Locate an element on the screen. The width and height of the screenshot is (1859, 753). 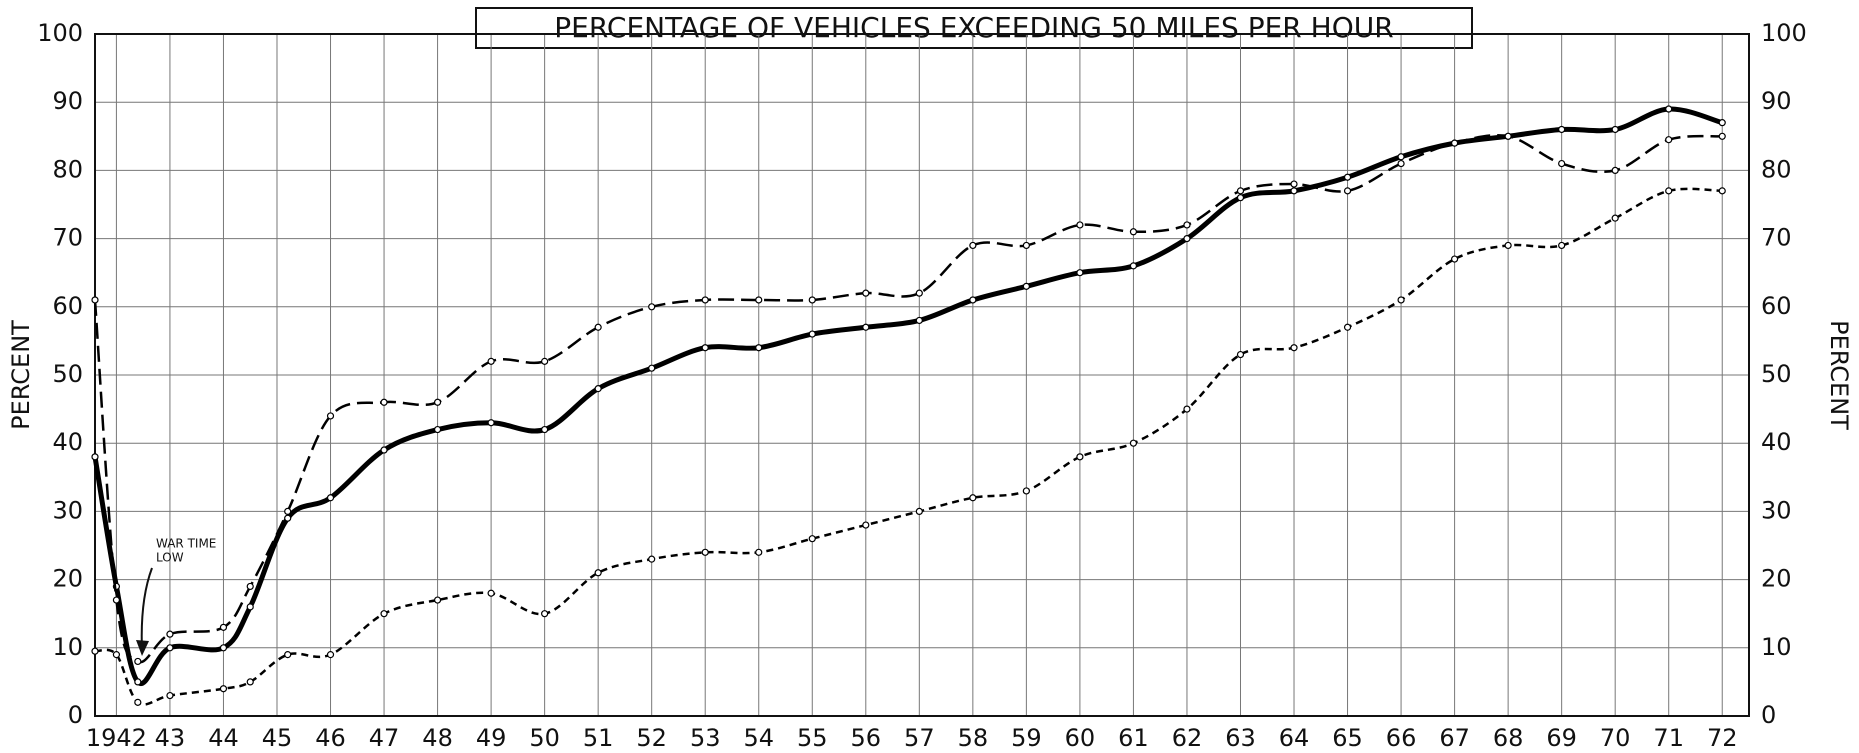
y-tick-label: 10 is located at coordinates (67, 647).